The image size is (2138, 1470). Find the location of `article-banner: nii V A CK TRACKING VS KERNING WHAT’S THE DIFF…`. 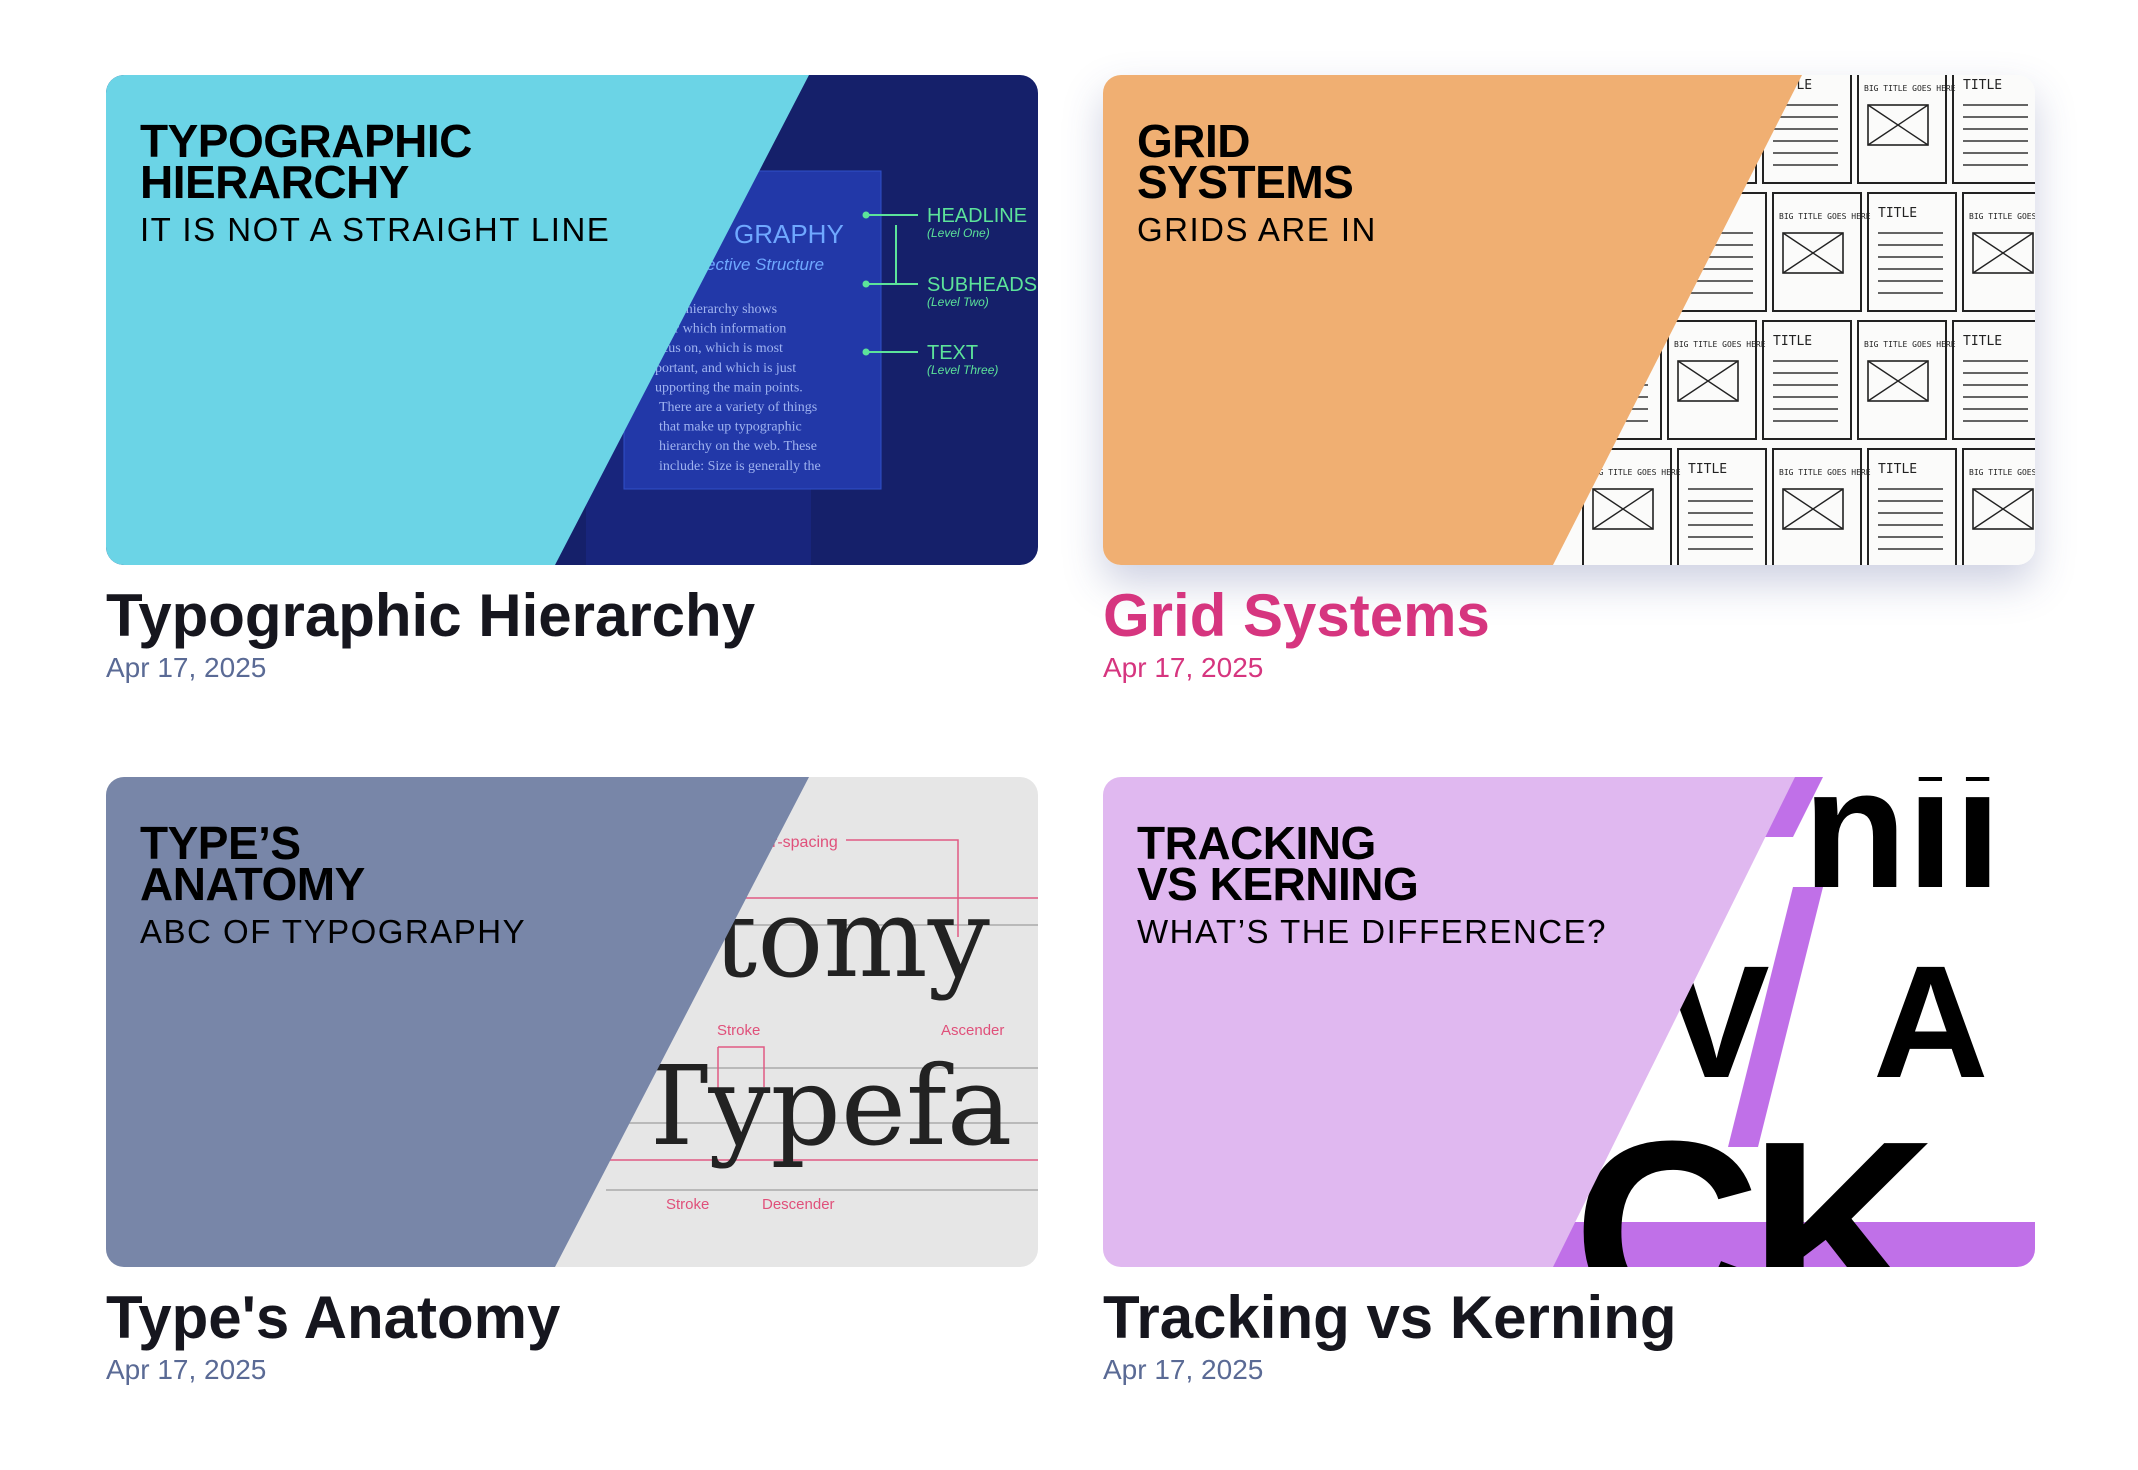

article-banner: nii V A CK TRACKING VS KERNING WHAT’S THE DIFF… is located at coordinates (1569, 1022).